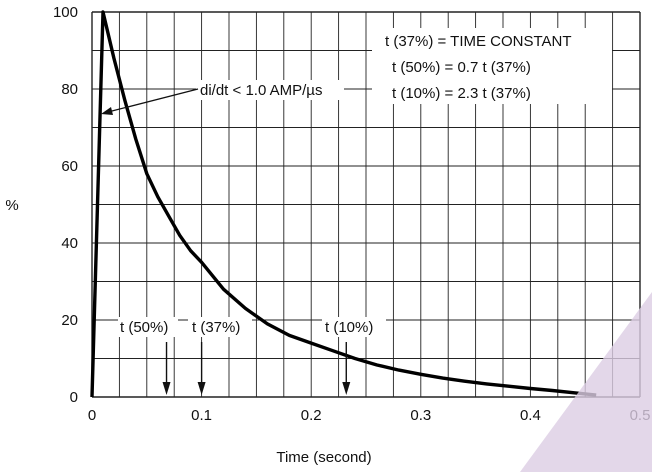 This screenshot has height=472, width=652. Describe the element at coordinates (478, 41) in the screenshot. I see `formula-line-1: t (37%) = TIME CONSTANT` at that location.